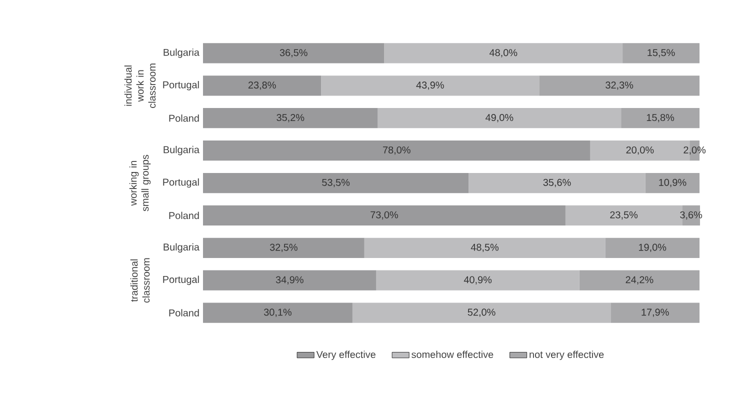 The width and height of the screenshot is (733, 407). I want to click on data-label: 19,0%, so click(652, 248).